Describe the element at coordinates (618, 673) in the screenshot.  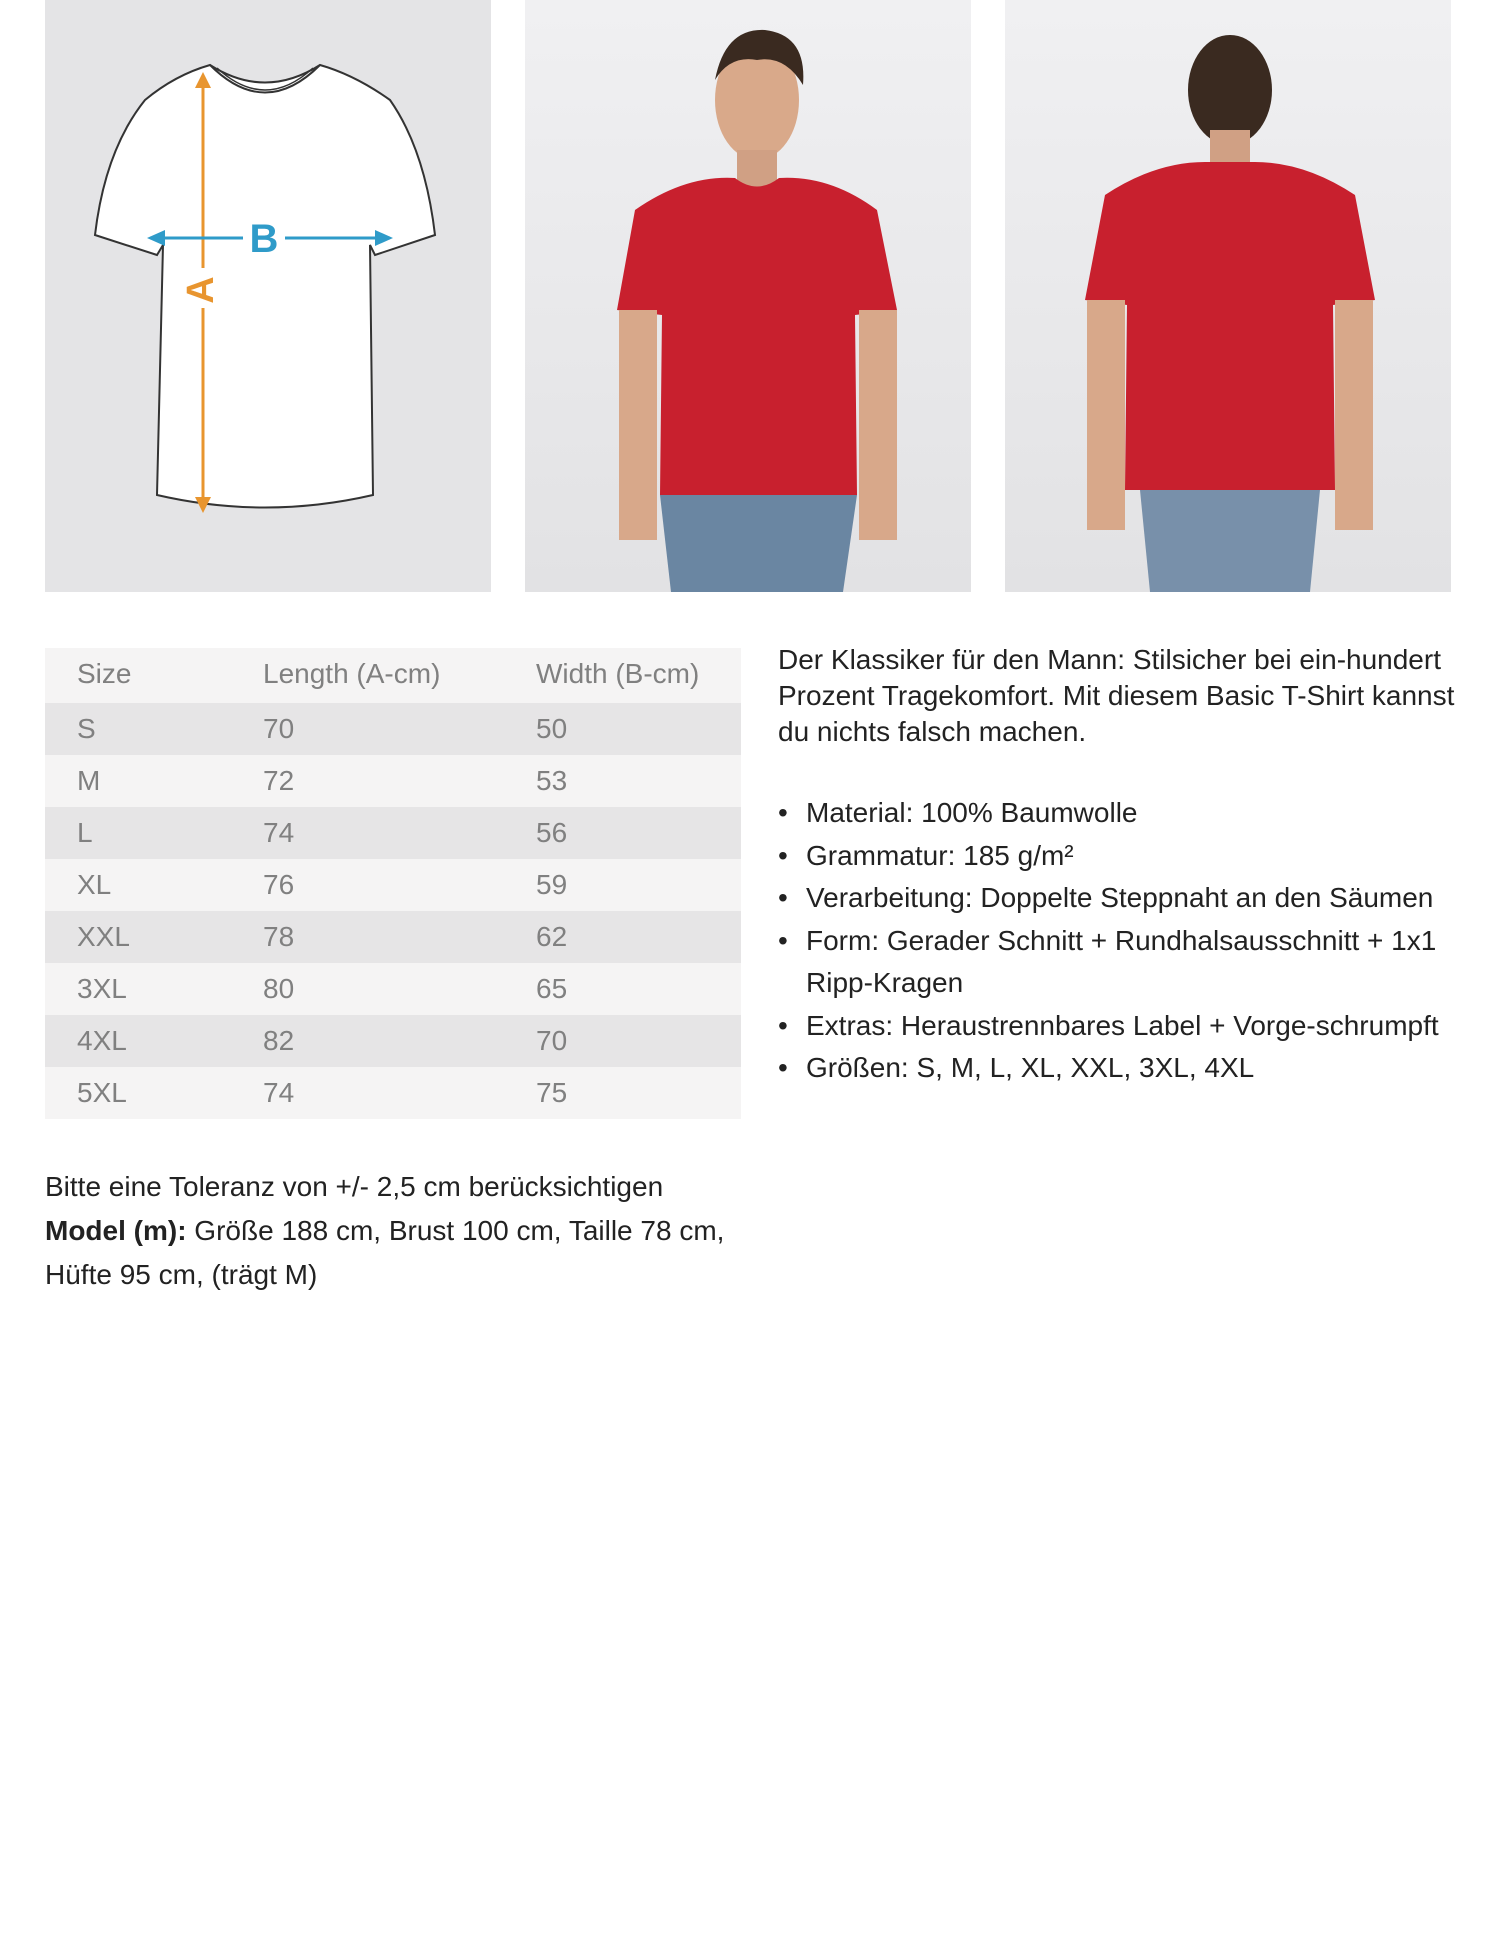
I see `header-width: Width (B-cm)` at that location.